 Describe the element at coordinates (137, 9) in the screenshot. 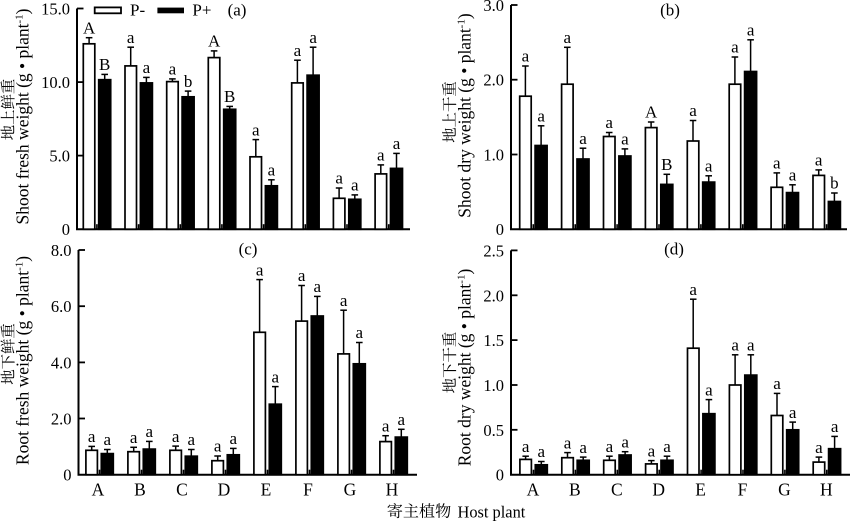

I see `svg-text: P-` at that location.